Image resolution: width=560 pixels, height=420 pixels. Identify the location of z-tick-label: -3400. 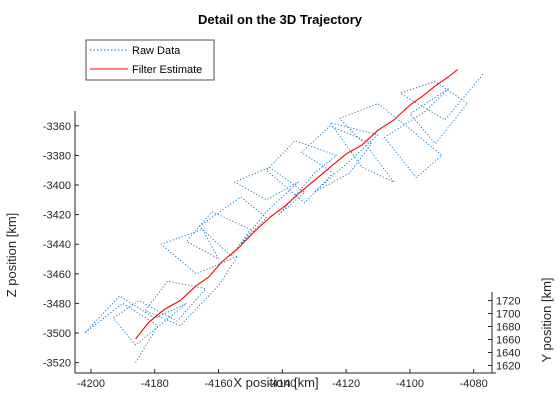
(57, 186).